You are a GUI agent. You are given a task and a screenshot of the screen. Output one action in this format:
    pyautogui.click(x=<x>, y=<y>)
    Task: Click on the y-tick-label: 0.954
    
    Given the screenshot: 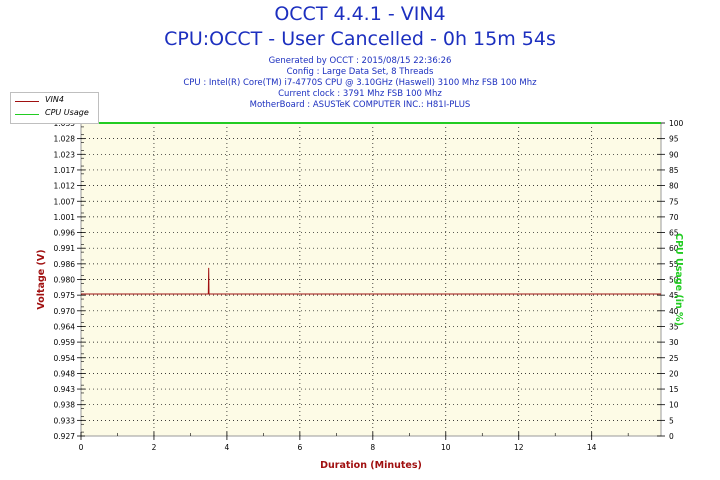 What is the action you would take?
    pyautogui.click(x=65, y=358)
    